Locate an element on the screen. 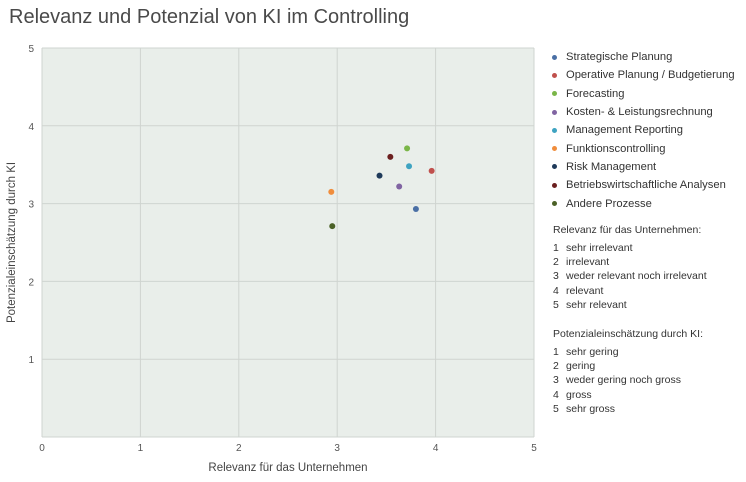 This screenshot has height=482, width=746. y-tick-label: 4 is located at coordinates (31, 127).